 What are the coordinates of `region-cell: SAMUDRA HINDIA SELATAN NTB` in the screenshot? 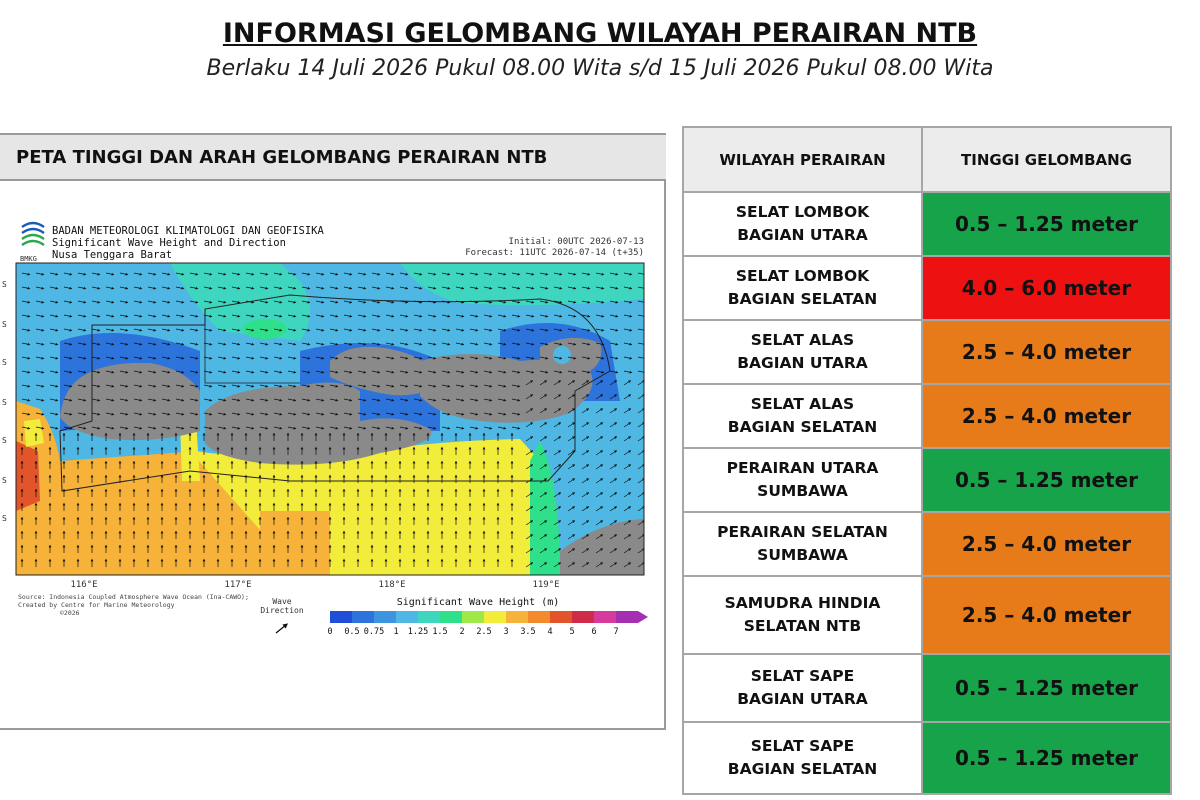 It's located at (802, 615).